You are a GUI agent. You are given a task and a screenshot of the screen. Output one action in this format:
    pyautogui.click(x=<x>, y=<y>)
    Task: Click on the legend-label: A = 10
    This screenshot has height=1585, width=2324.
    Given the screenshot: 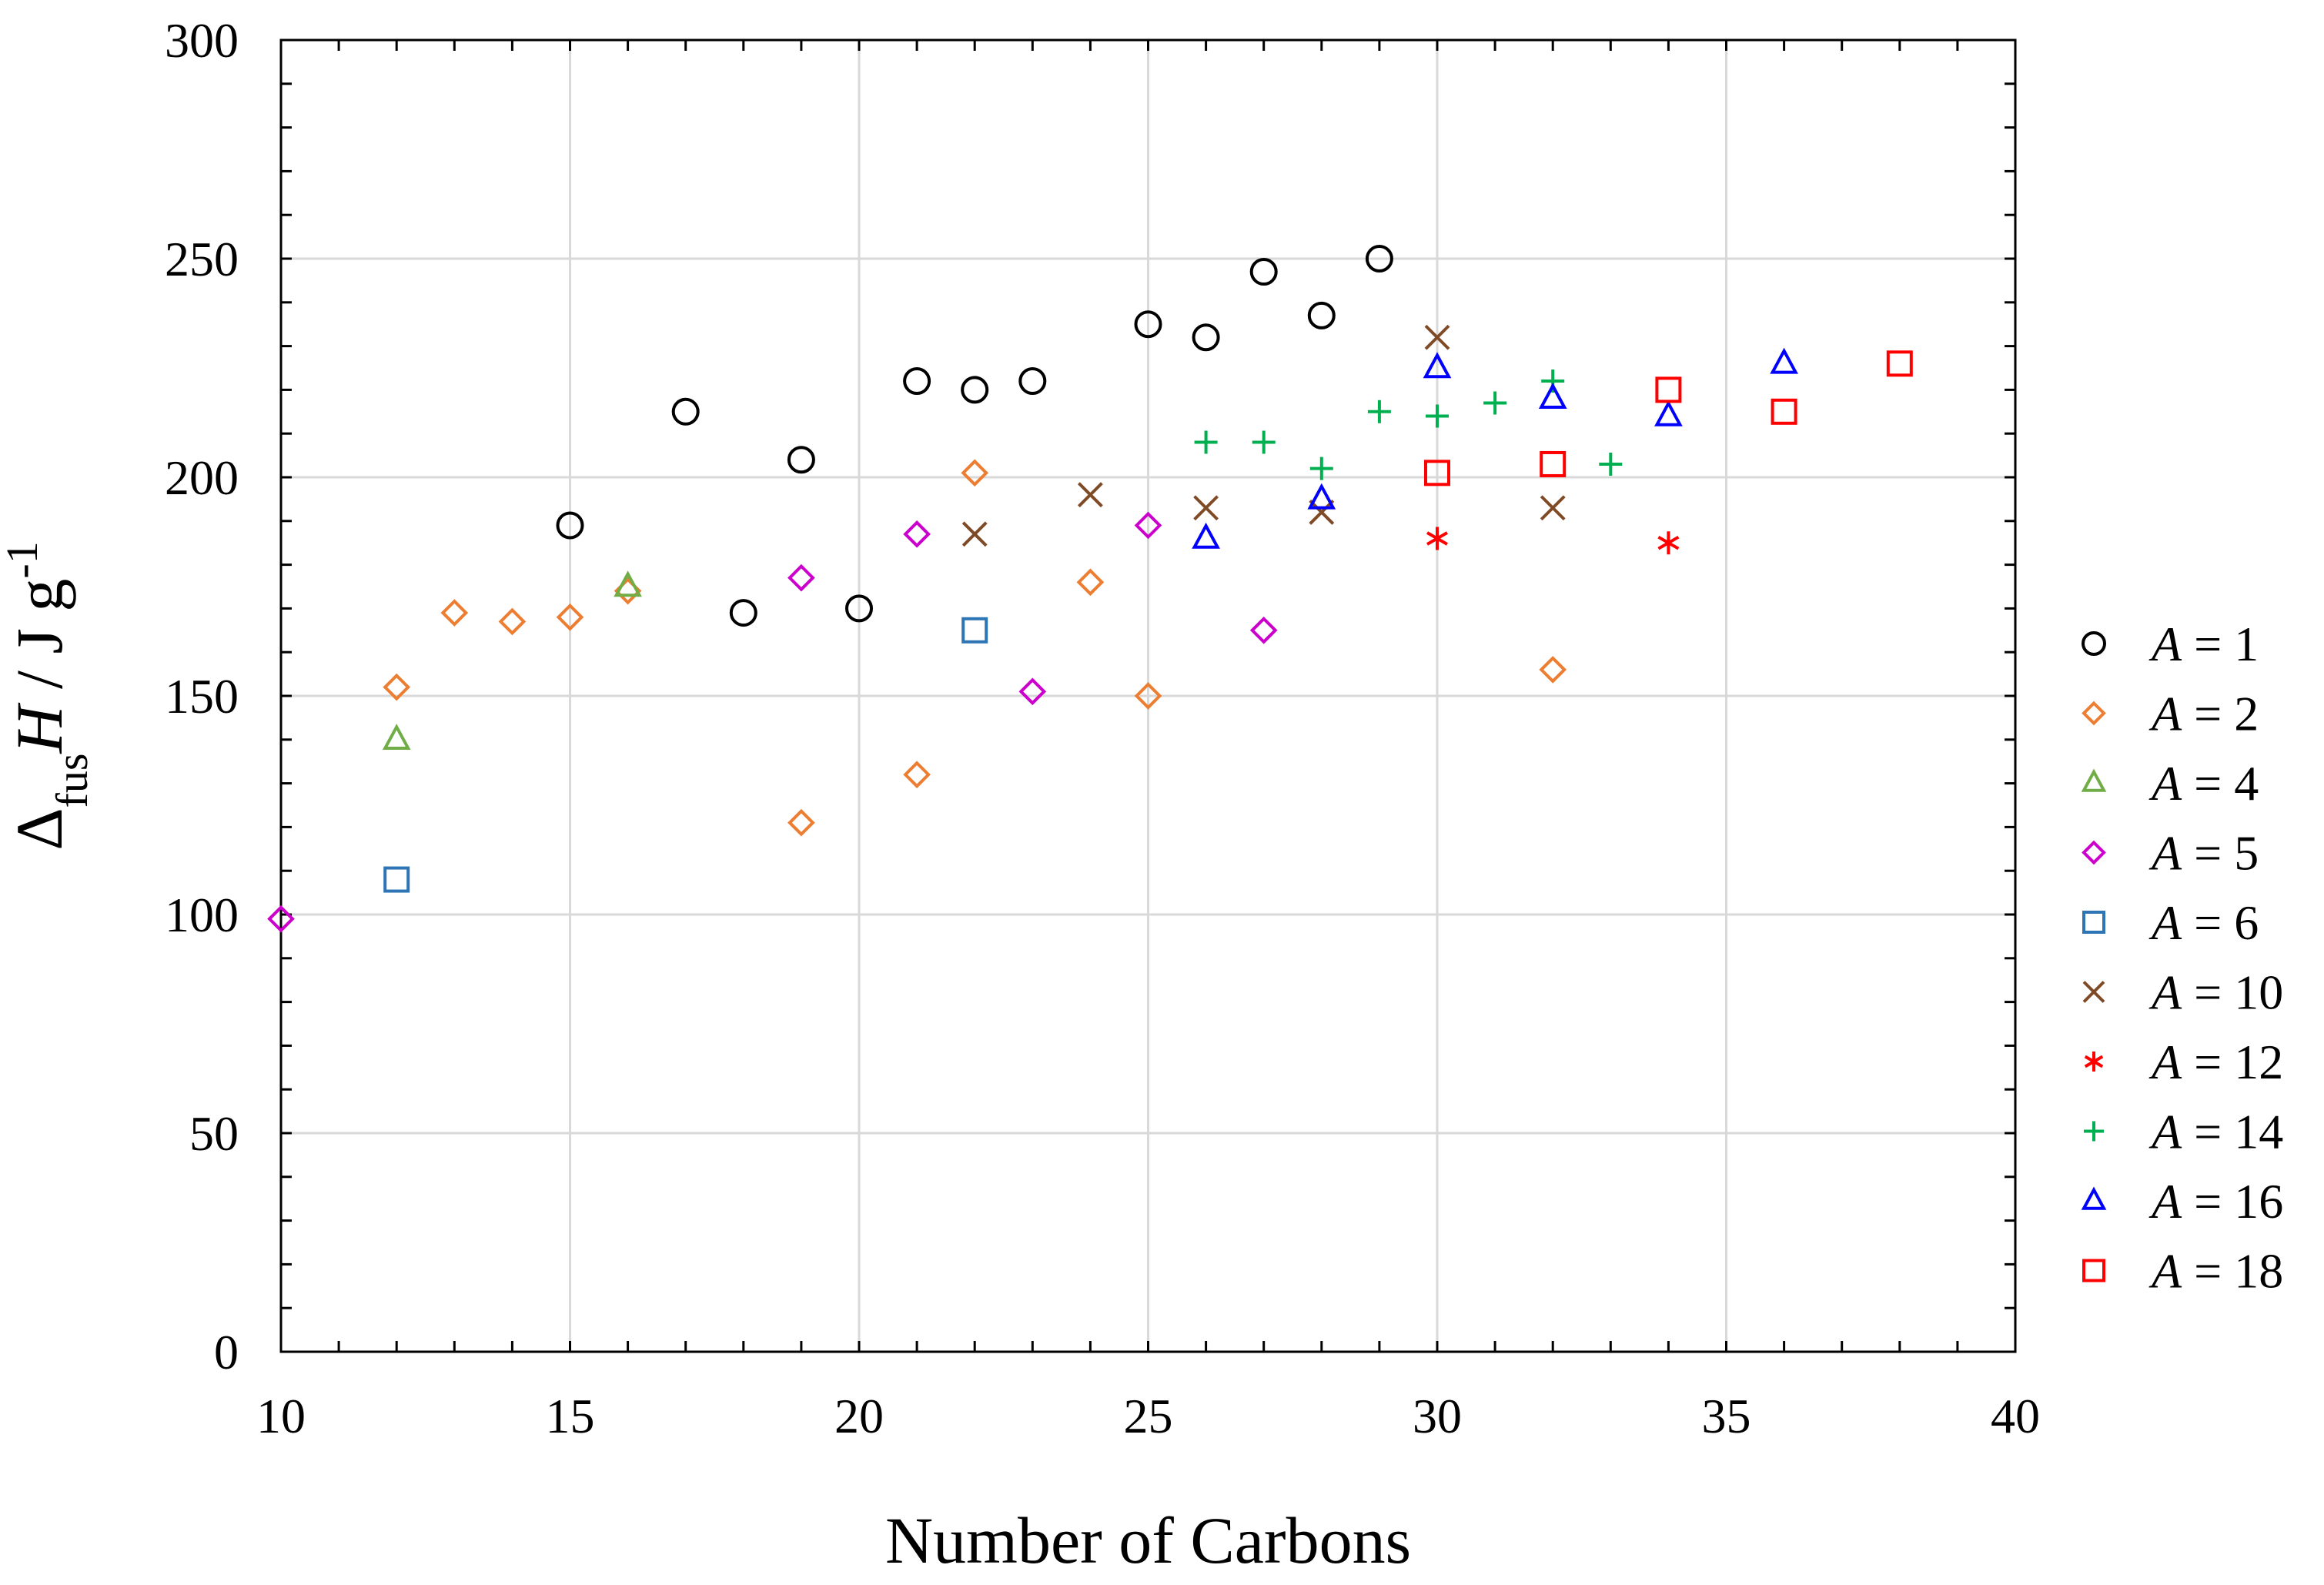 What is the action you would take?
    pyautogui.click(x=2215, y=992)
    